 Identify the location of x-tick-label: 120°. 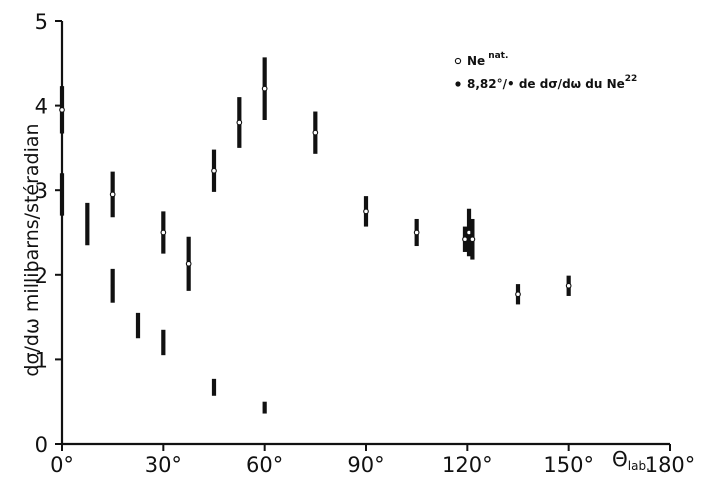
(467, 465).